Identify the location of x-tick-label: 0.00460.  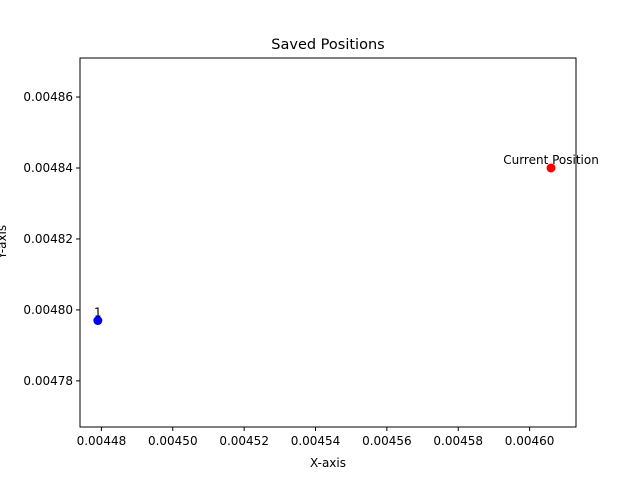
(530, 441).